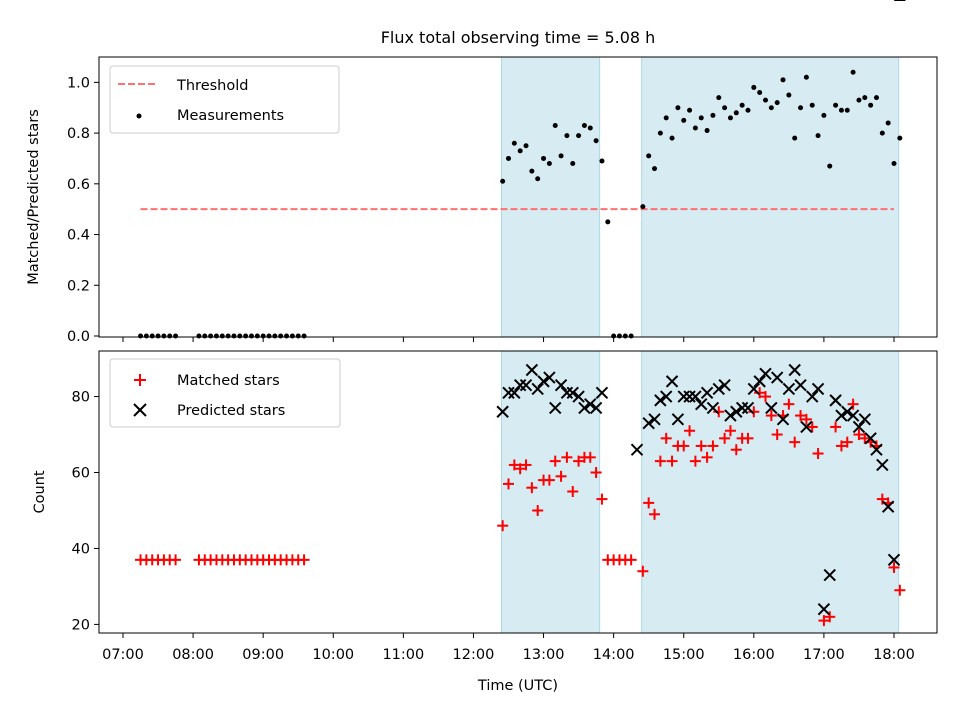  I want to click on x-axis-label: Time (UTC), so click(517, 686).